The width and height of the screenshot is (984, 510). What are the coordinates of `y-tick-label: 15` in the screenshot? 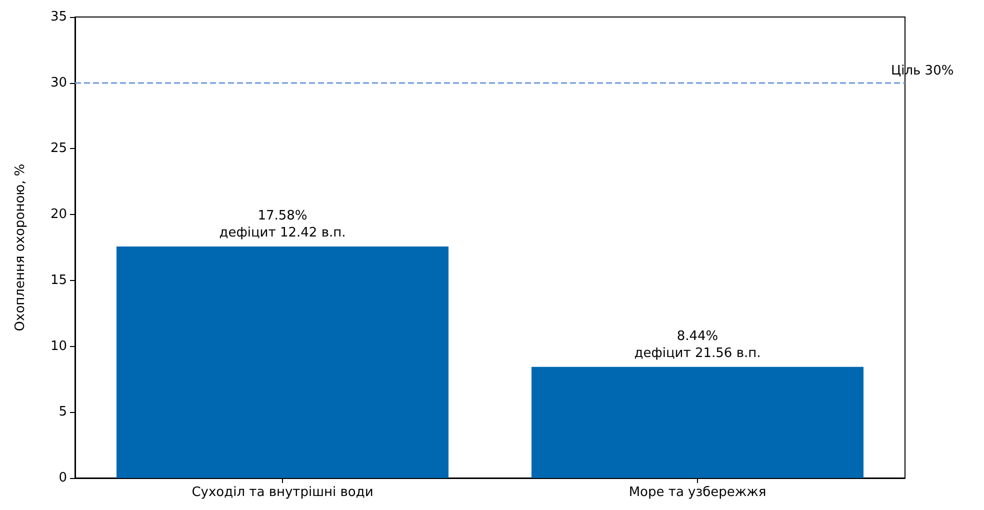 It's located at (58, 280).